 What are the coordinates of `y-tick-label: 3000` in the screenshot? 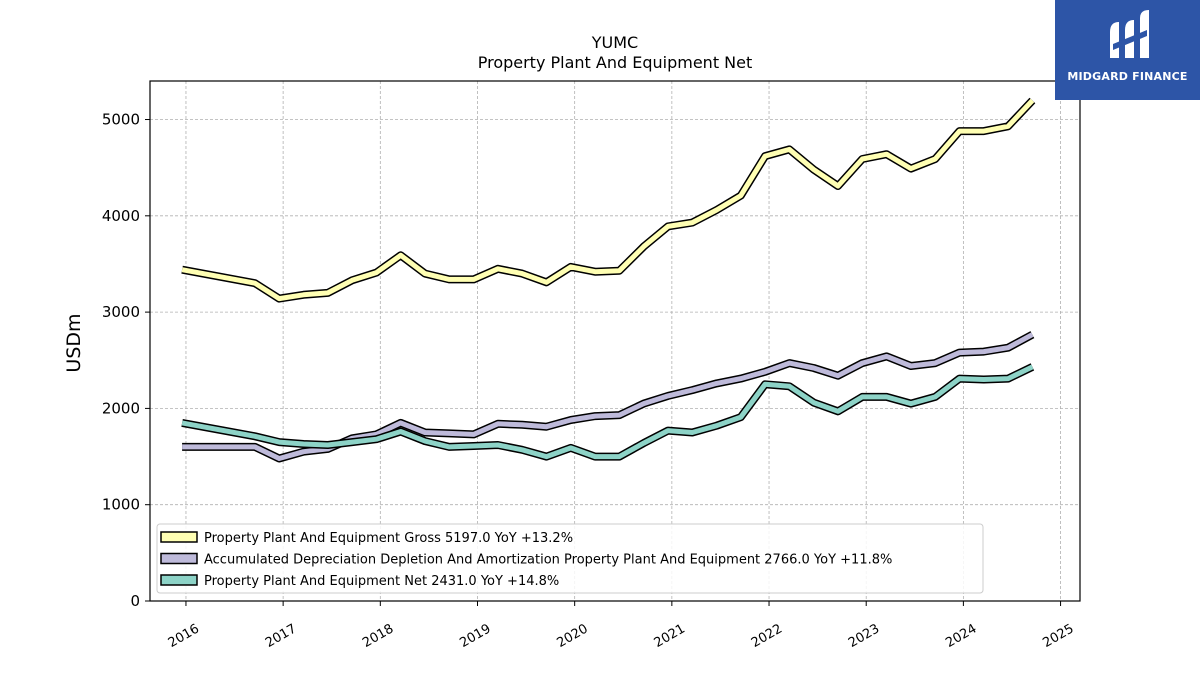 It's located at (121, 312).